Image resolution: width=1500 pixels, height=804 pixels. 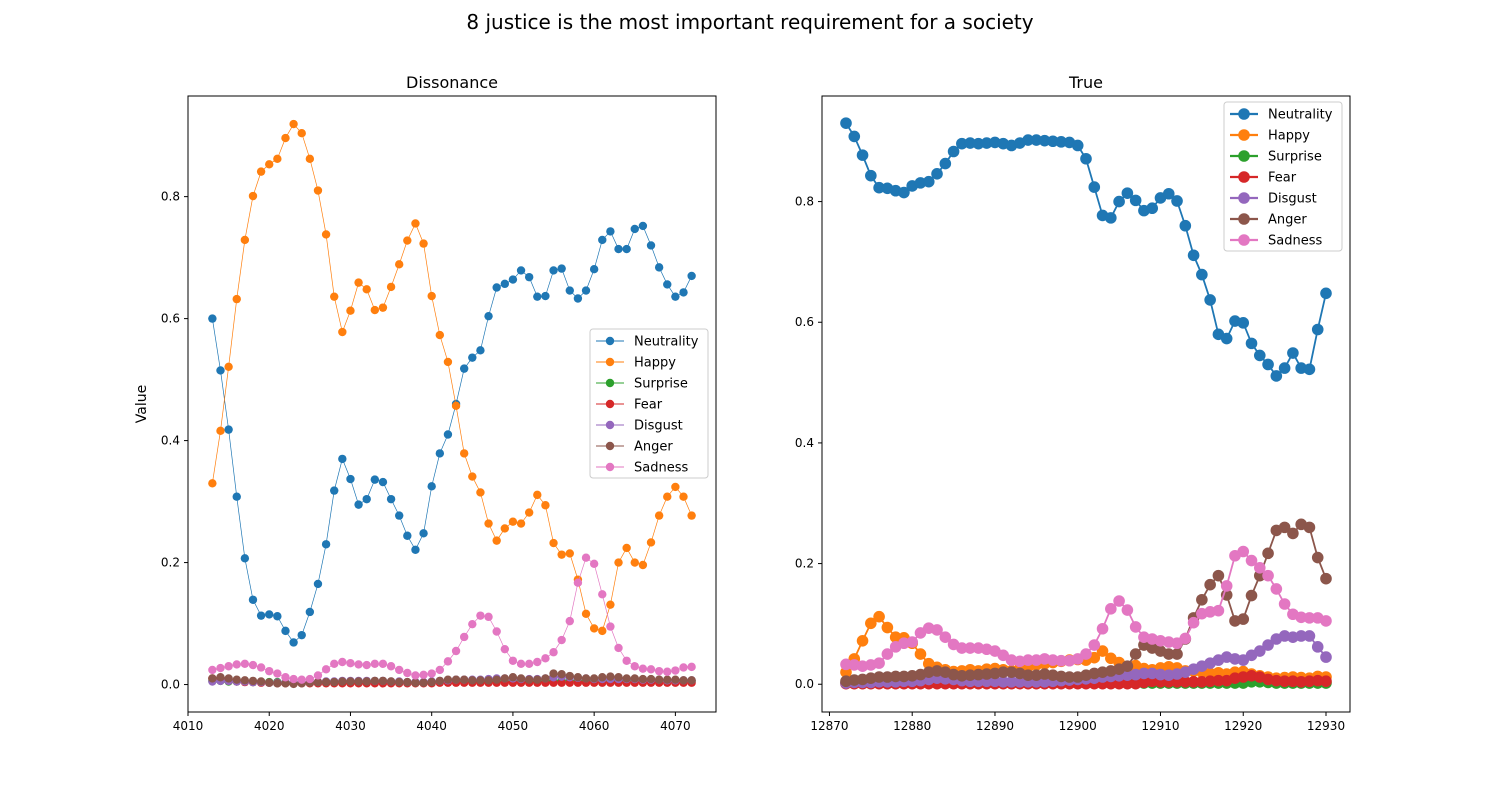 What do you see at coordinates (642, 468) in the screenshot?
I see `legend-entry-sadness: Sadness` at bounding box center [642, 468].